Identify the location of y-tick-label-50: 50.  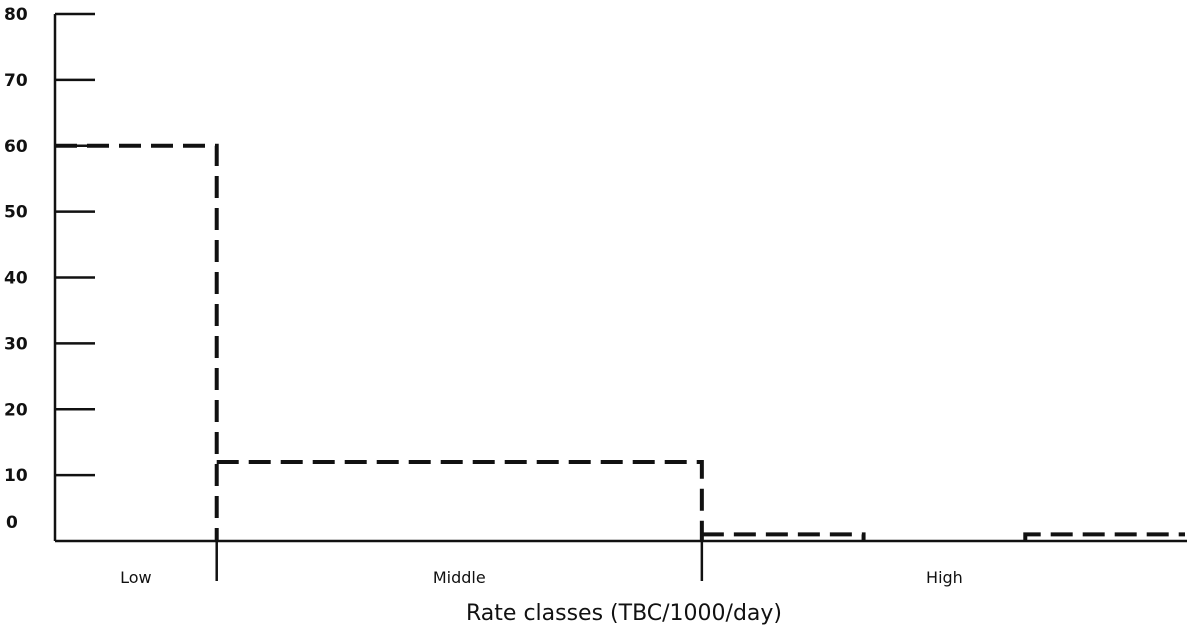
(16, 213).